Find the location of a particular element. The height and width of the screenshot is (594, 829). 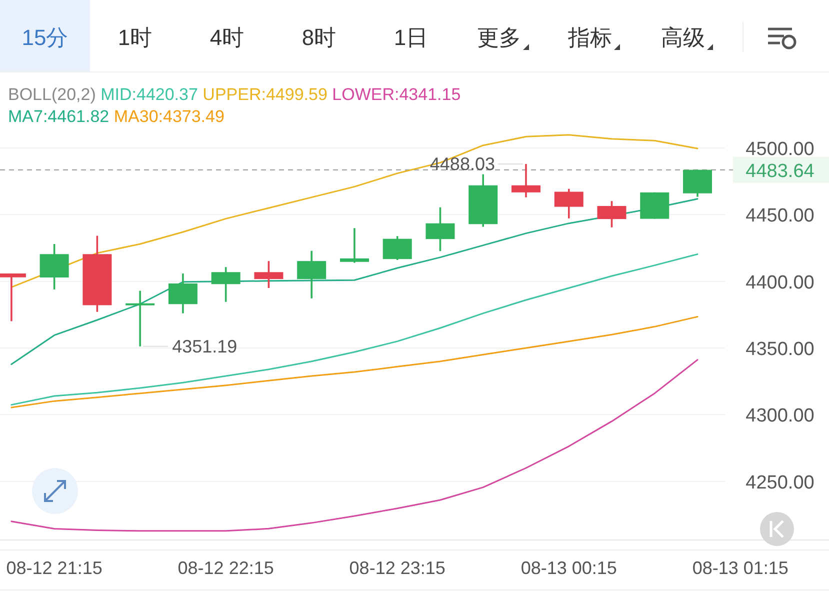

y-tick-label: 4500.00 is located at coordinates (780, 149).